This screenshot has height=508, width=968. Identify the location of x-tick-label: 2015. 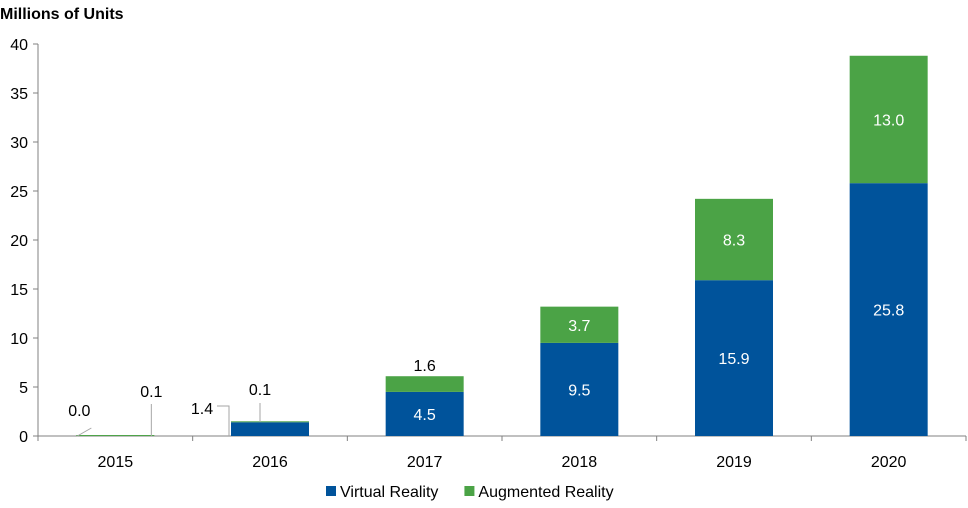
(116, 462).